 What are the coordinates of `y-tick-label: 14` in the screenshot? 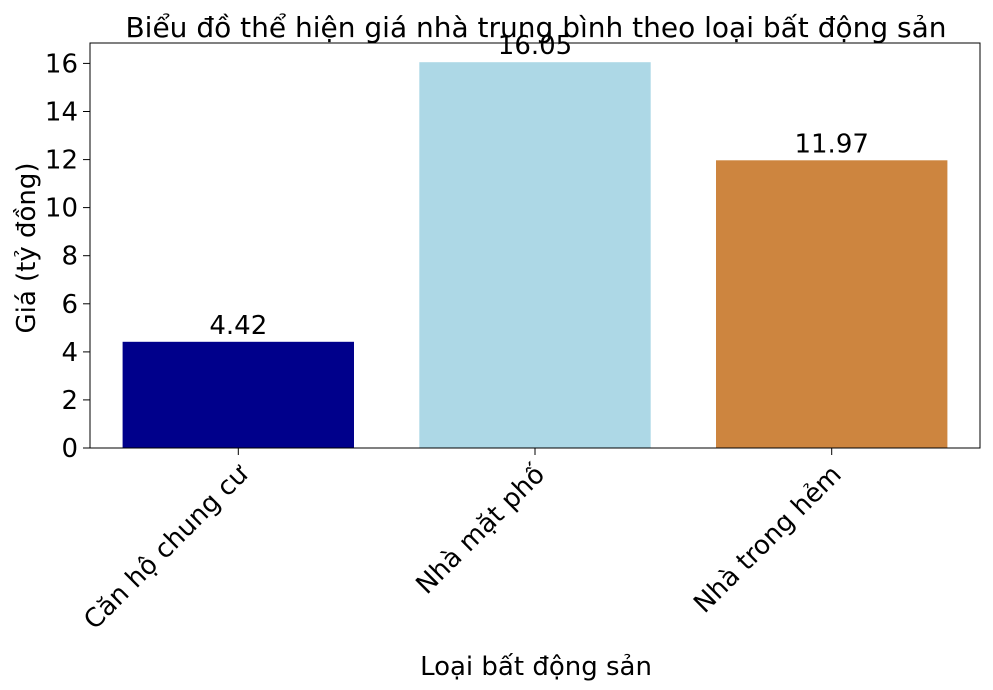 It's located at (61, 113).